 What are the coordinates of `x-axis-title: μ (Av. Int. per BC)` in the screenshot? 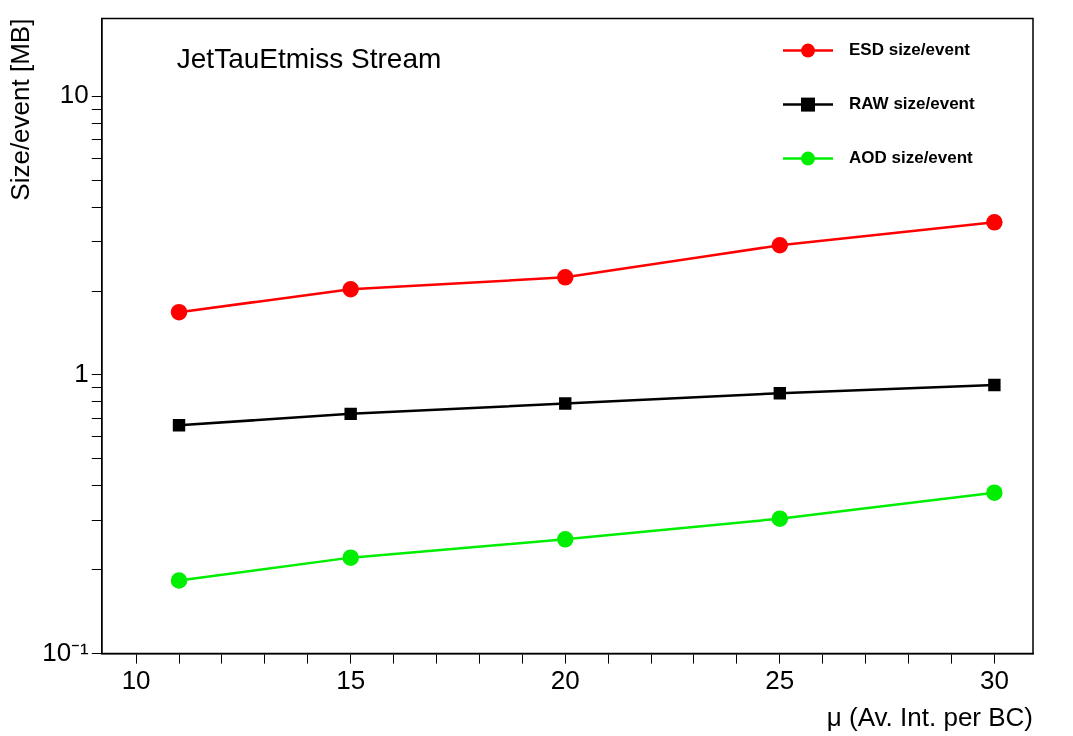 It's located at (929, 716).